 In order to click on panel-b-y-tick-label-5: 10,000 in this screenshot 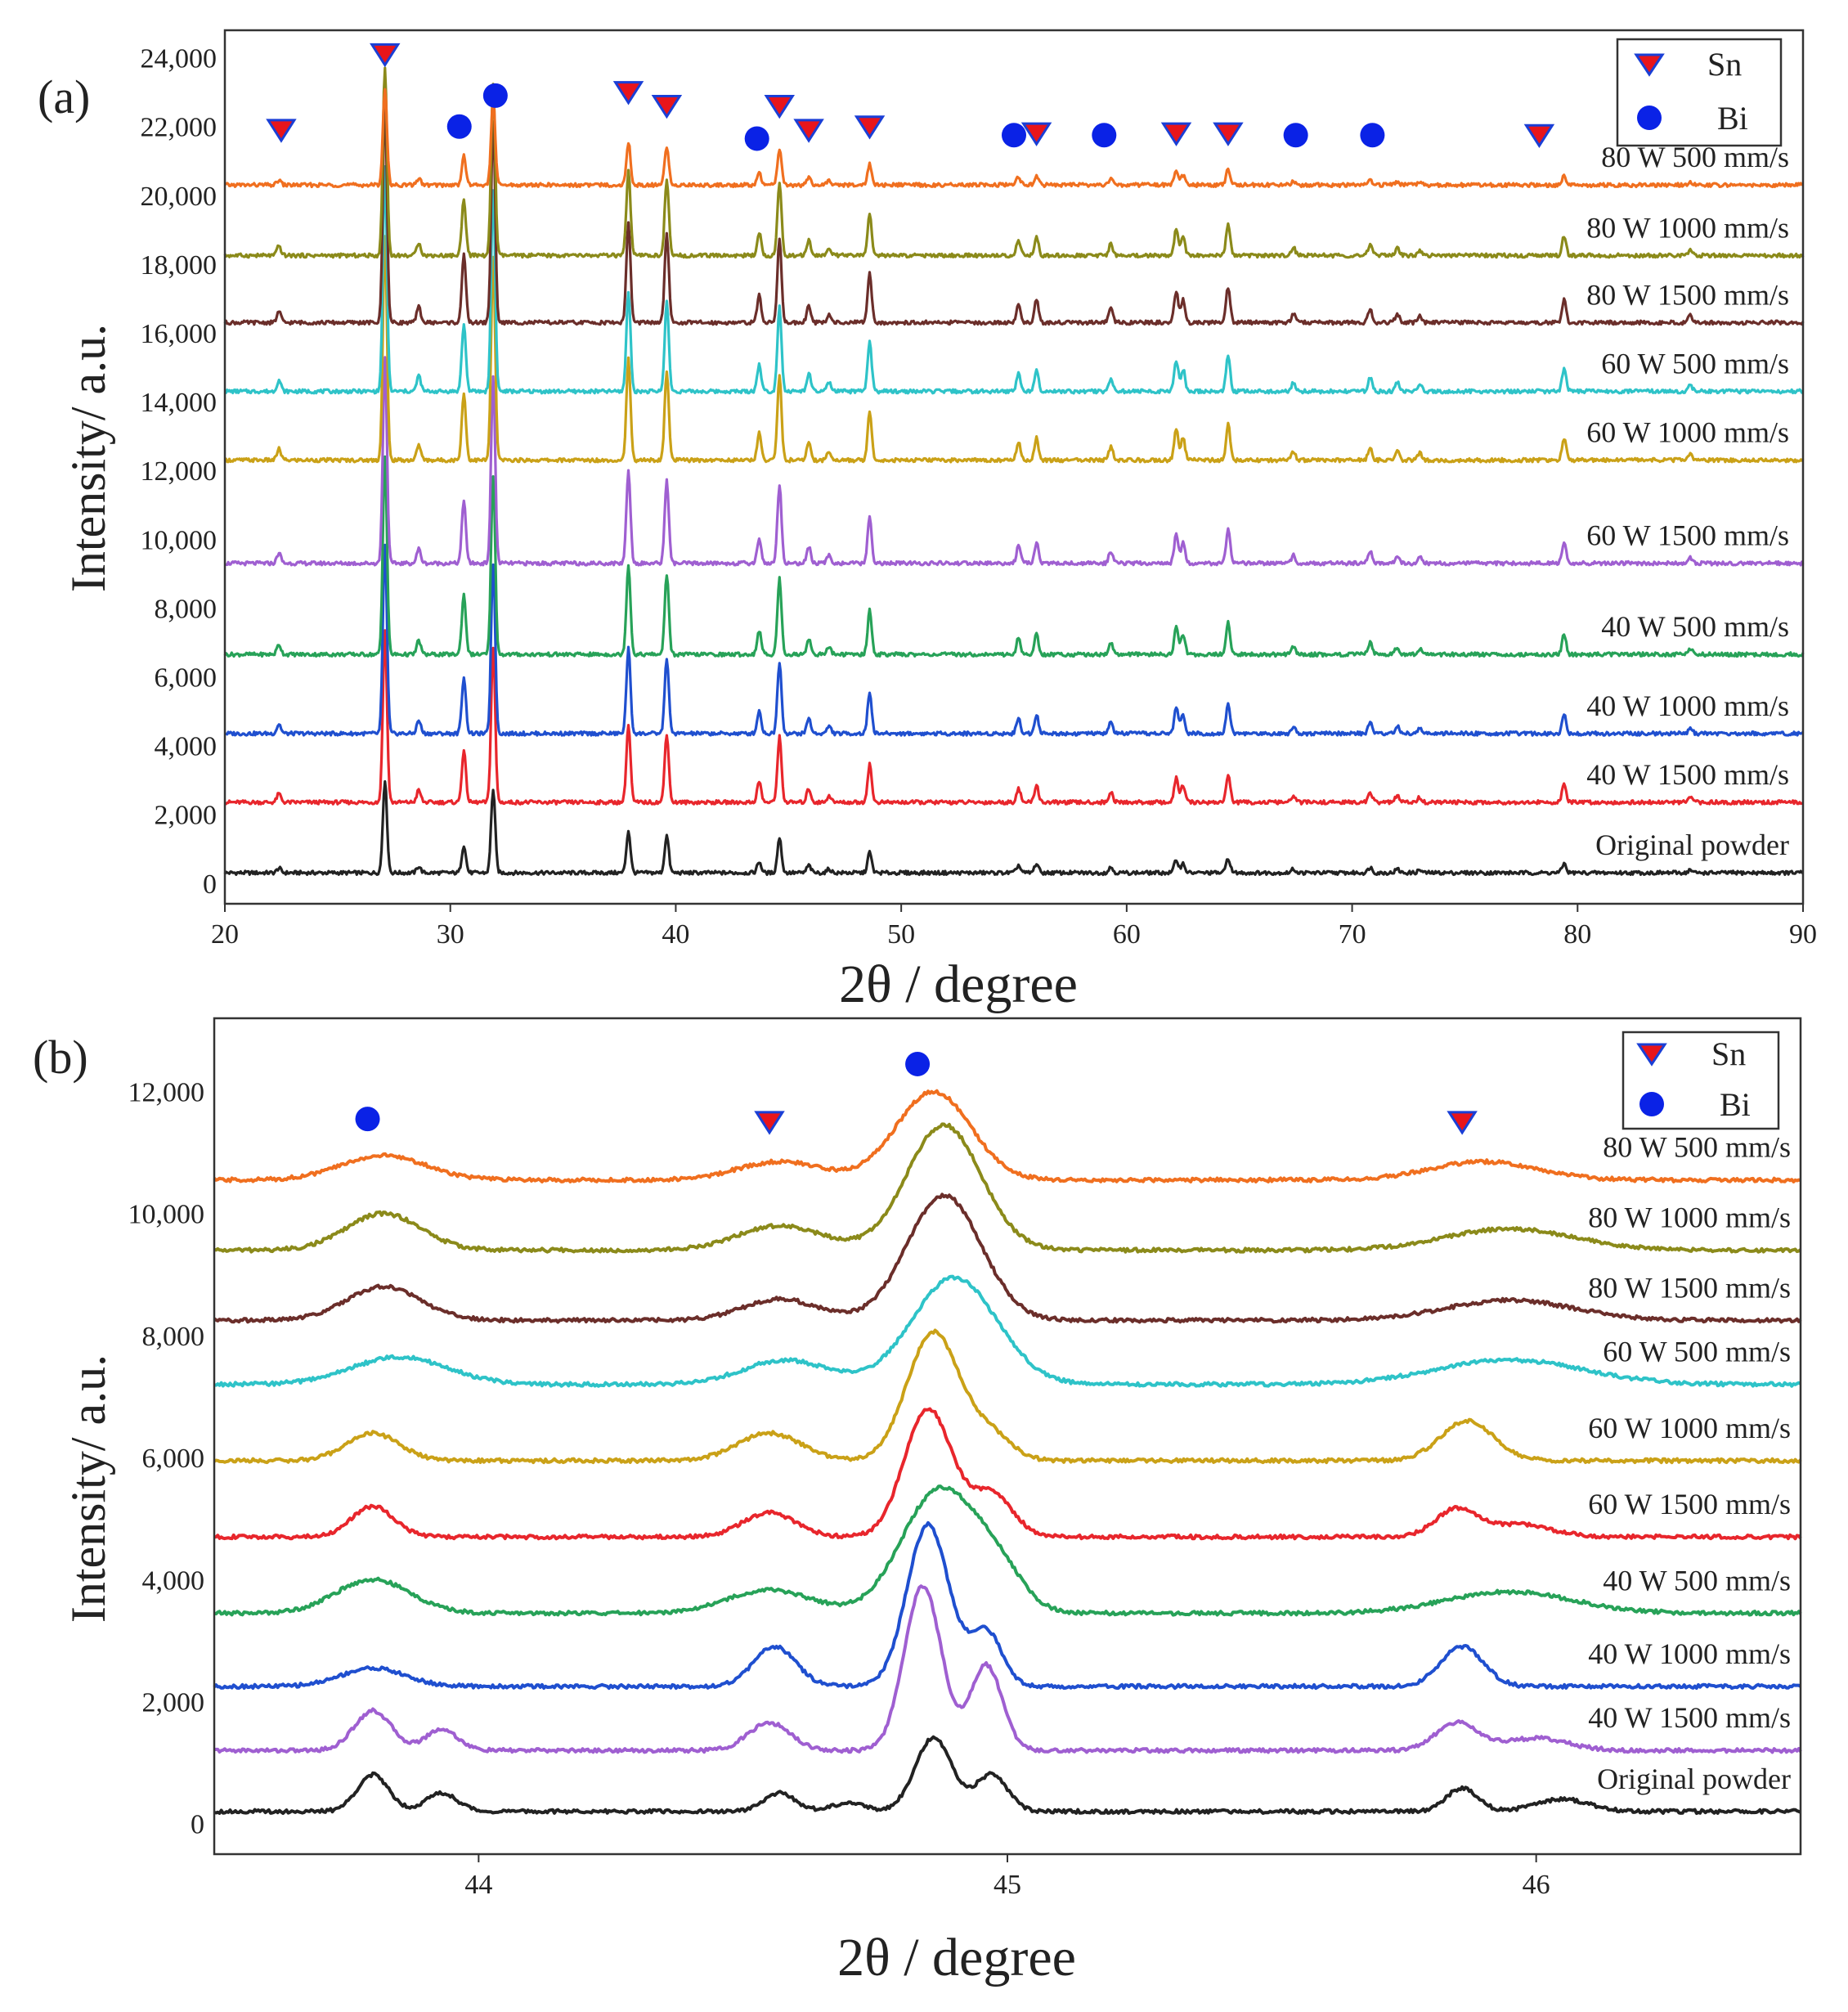, I will do `click(166, 1215)`.